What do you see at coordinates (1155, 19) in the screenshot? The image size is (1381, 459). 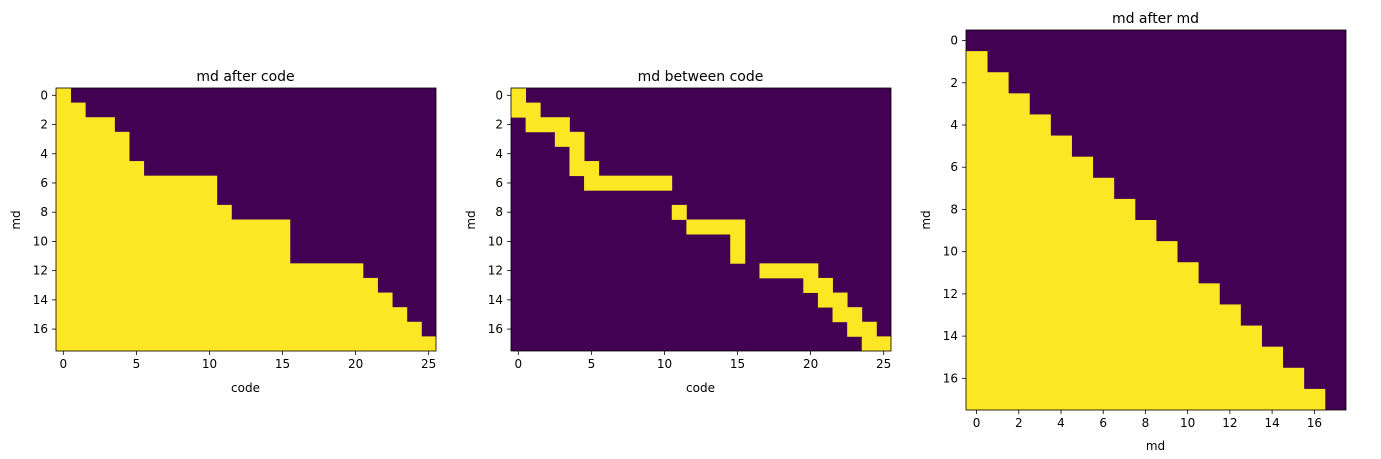 I see `chart-title: md after md` at bounding box center [1155, 19].